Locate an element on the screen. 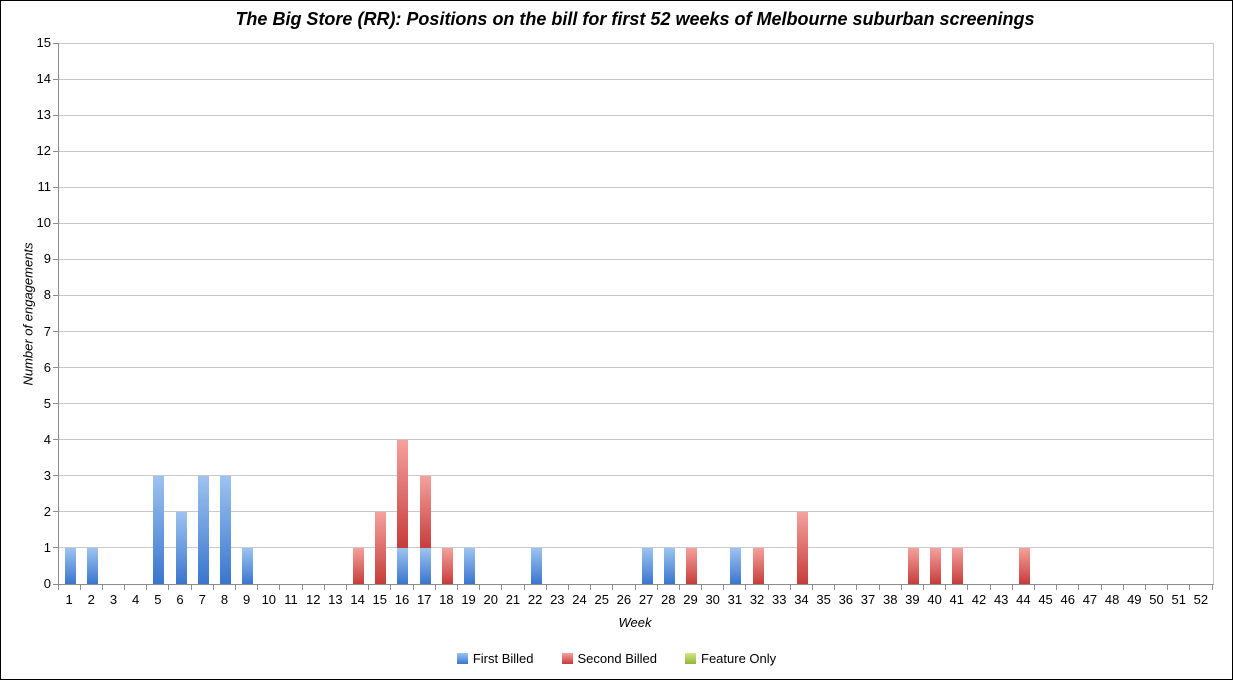 This screenshot has width=1233, height=680. y-tick-label: 8 is located at coordinates (47, 295).